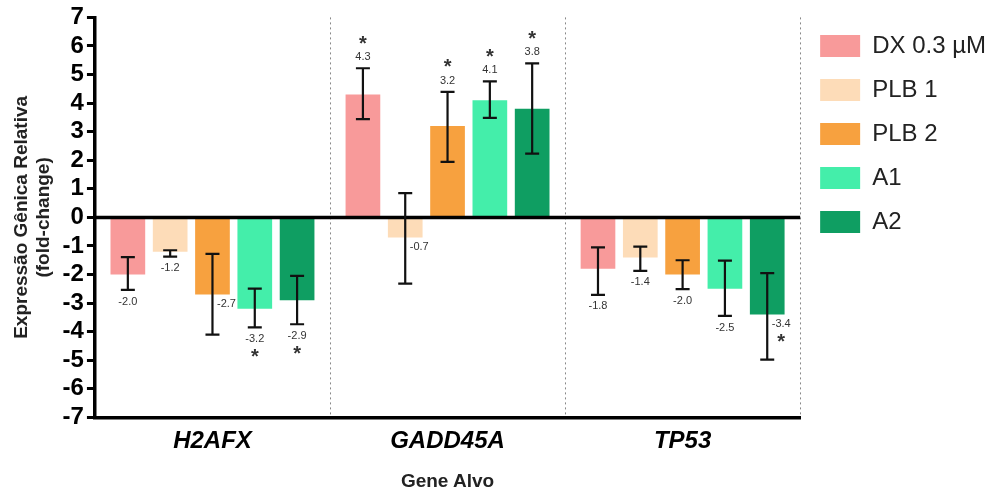  Describe the element at coordinates (490, 59) in the screenshot. I see `data-label: * 4.1` at that location.